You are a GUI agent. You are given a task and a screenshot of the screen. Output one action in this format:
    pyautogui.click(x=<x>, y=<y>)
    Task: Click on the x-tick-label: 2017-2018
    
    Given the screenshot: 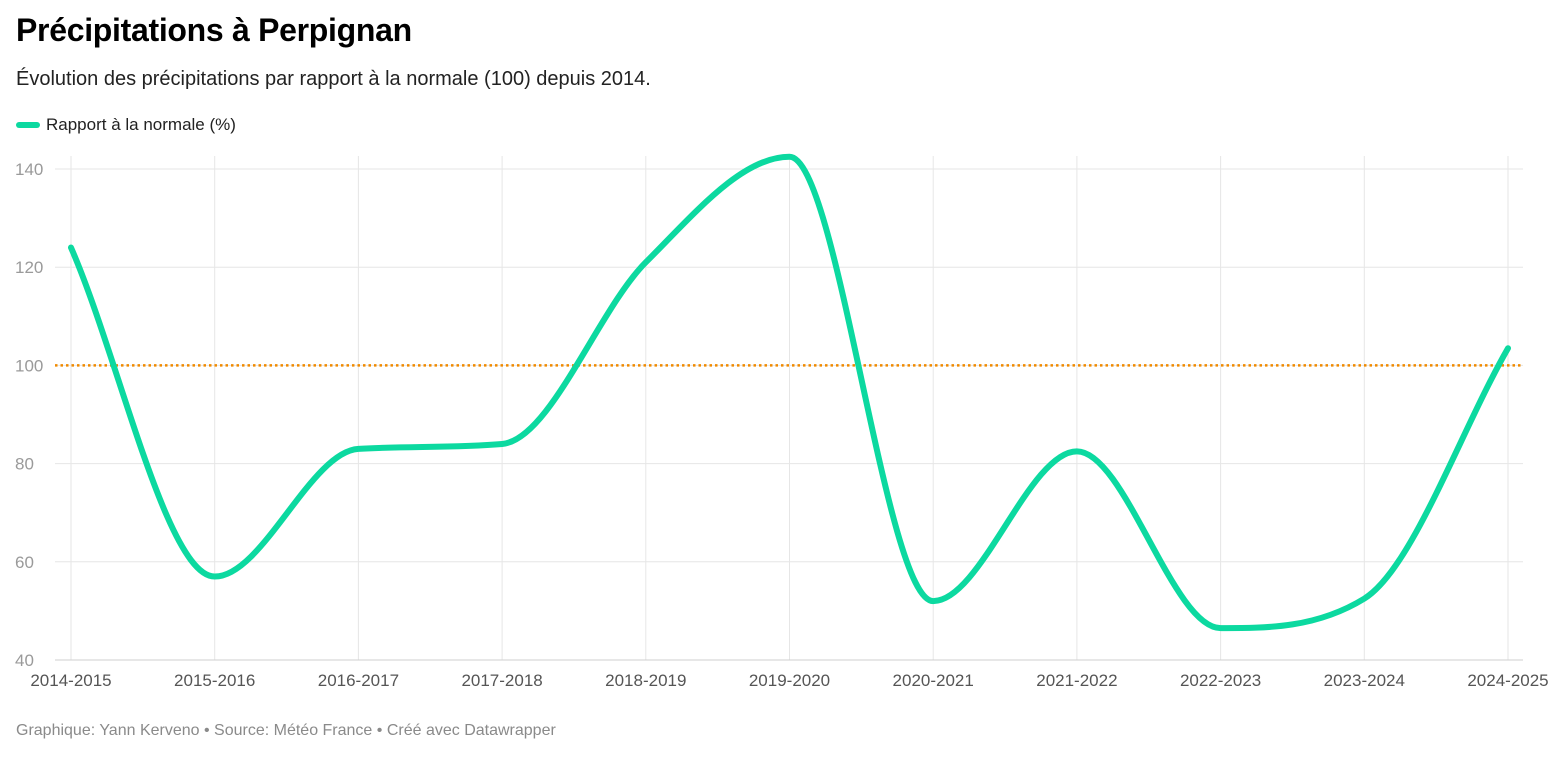 What is the action you would take?
    pyautogui.click(x=501, y=680)
    